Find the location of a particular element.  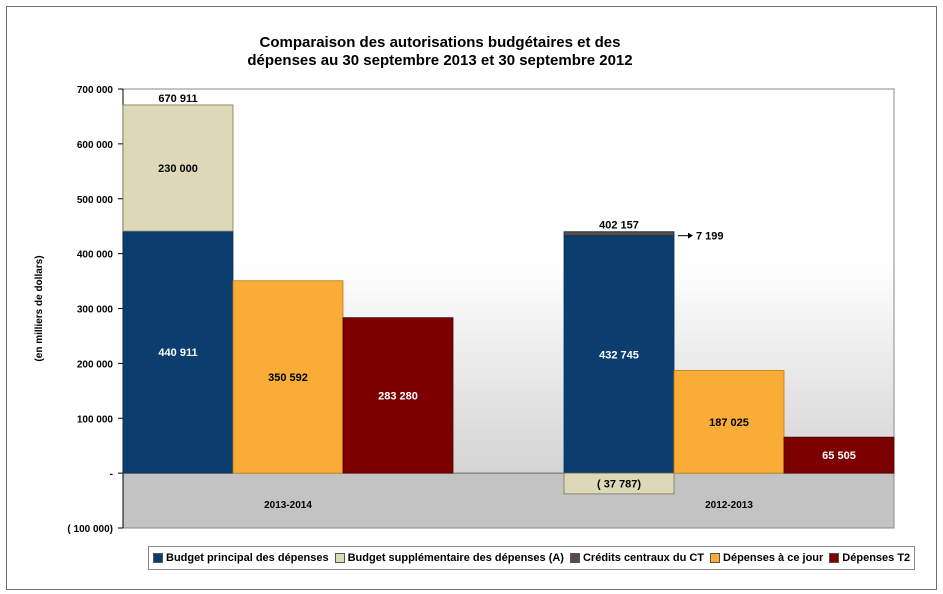

bar-label-1-2: 7 199 is located at coordinates (710, 237).